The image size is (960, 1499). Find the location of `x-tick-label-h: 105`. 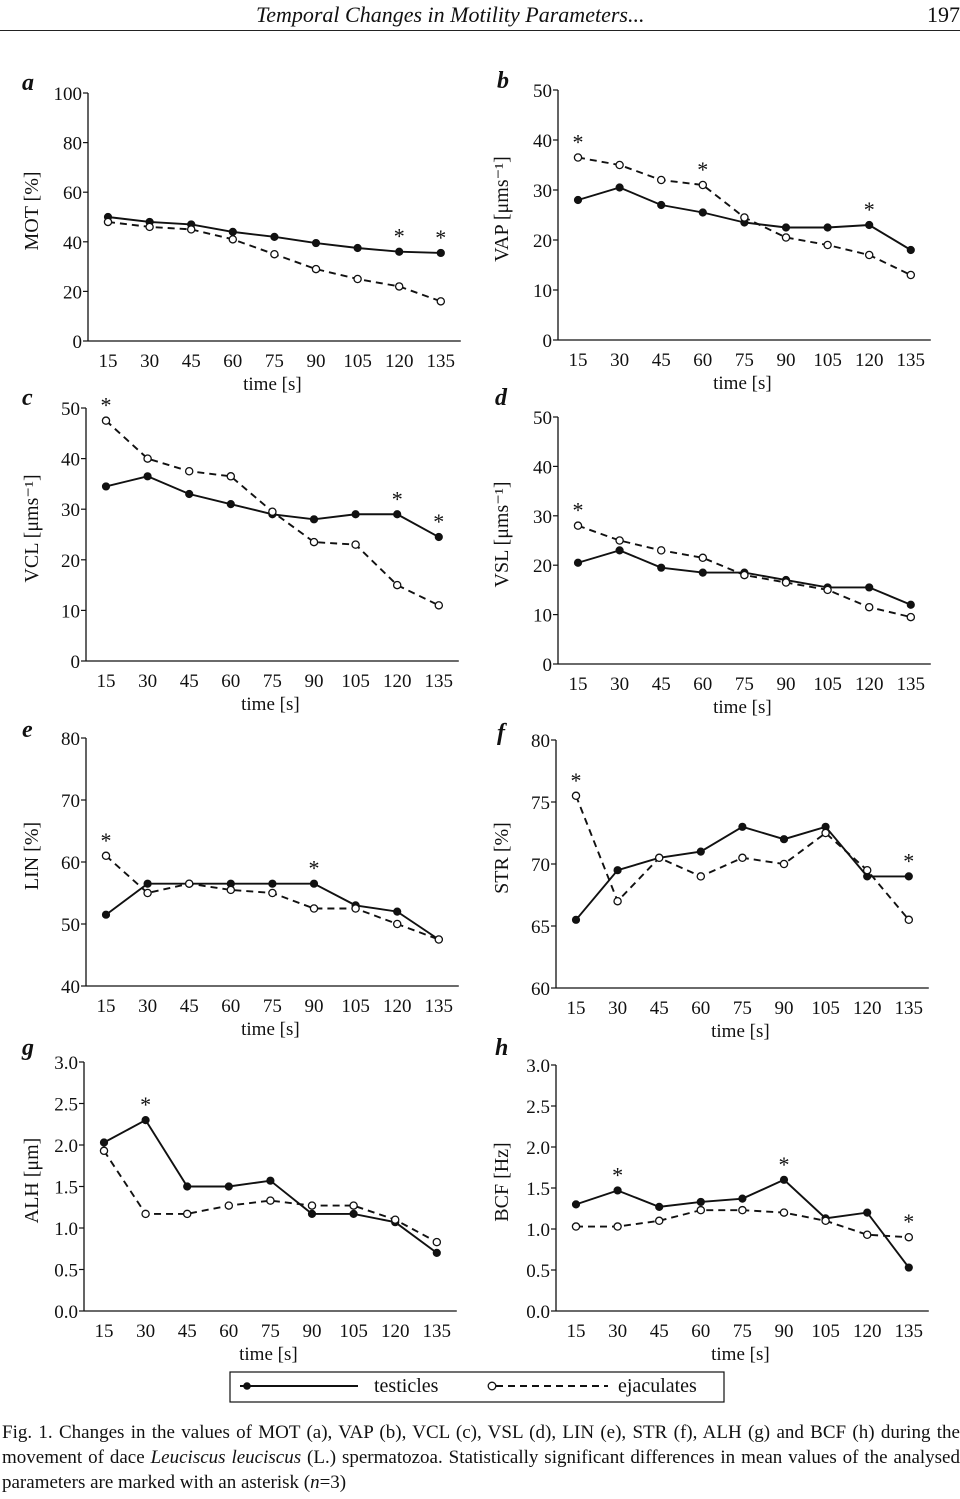

x-tick-label-h: 105 is located at coordinates (825, 1331).